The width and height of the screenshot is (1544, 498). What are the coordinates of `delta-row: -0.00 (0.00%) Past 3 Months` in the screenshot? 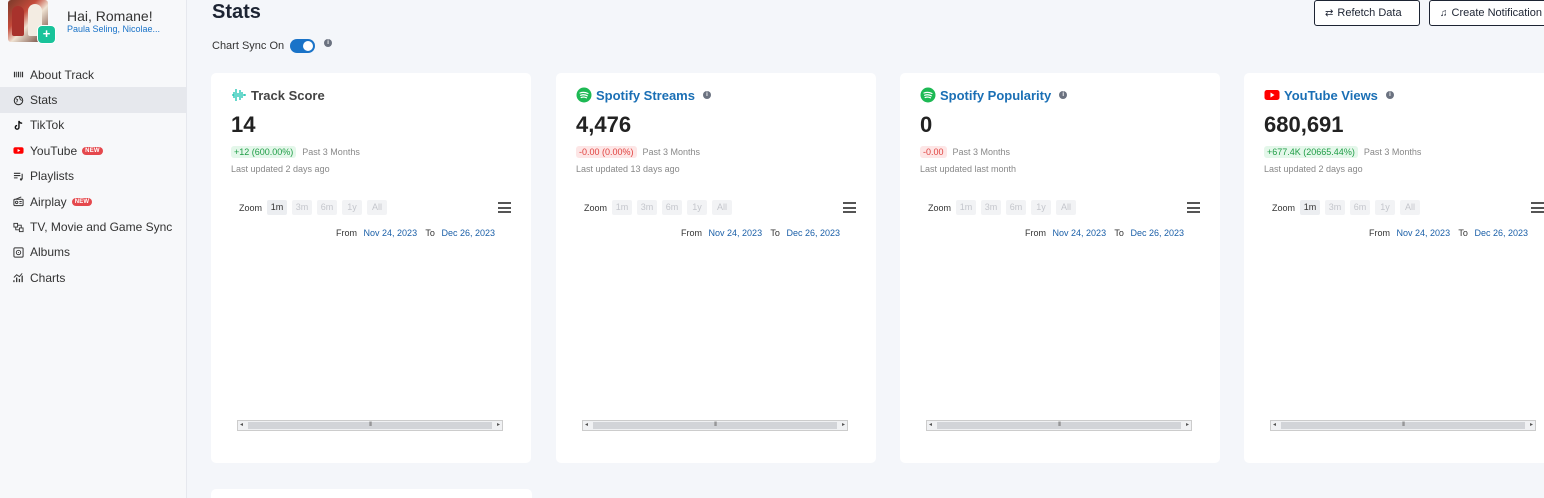 It's located at (638, 152).